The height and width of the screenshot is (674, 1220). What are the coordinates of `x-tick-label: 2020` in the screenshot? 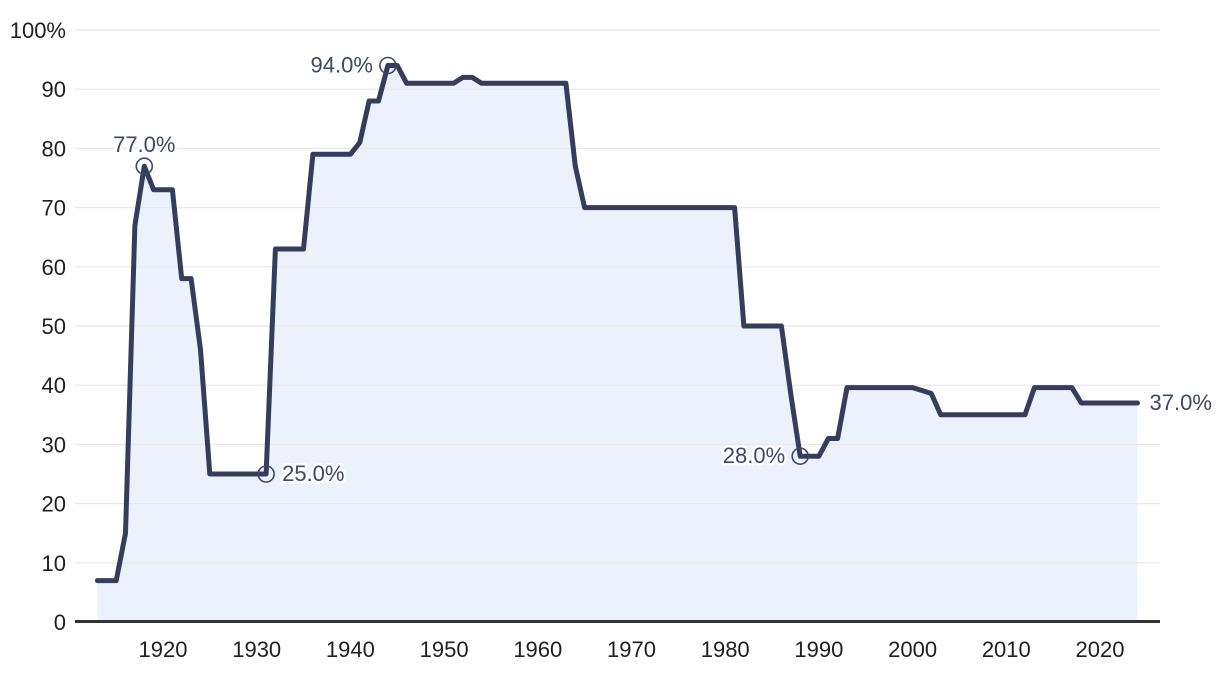 It's located at (1100, 649).